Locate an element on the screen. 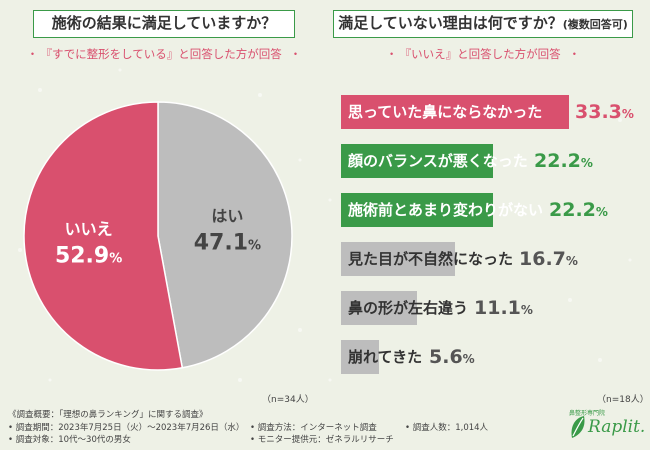  right-subtitle-text: 『いいえ』と回答した方が回答 is located at coordinates (483, 54).